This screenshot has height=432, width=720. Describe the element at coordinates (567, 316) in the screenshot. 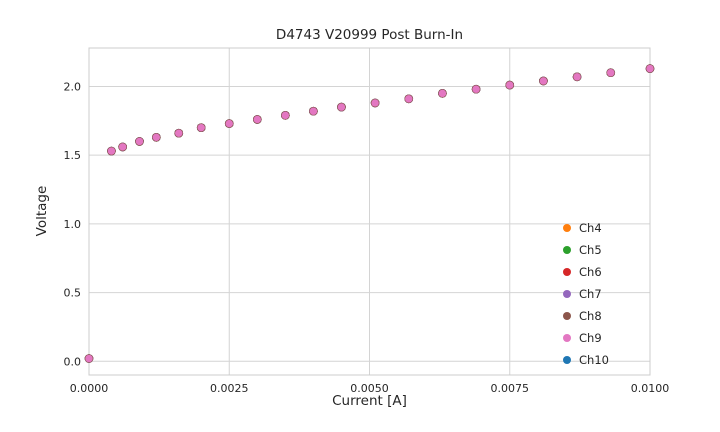

I see `legend-marker-ch8` at that location.